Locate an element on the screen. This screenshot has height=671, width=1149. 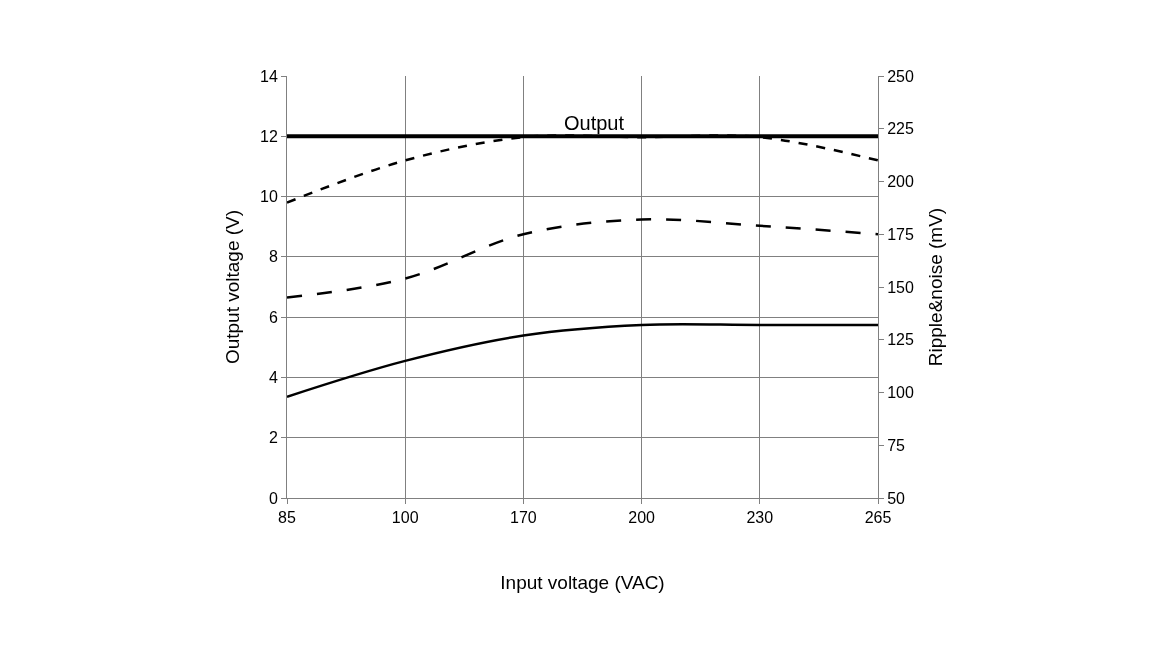
y-axis-title: Output voltage (V) is located at coordinates (232, 287).